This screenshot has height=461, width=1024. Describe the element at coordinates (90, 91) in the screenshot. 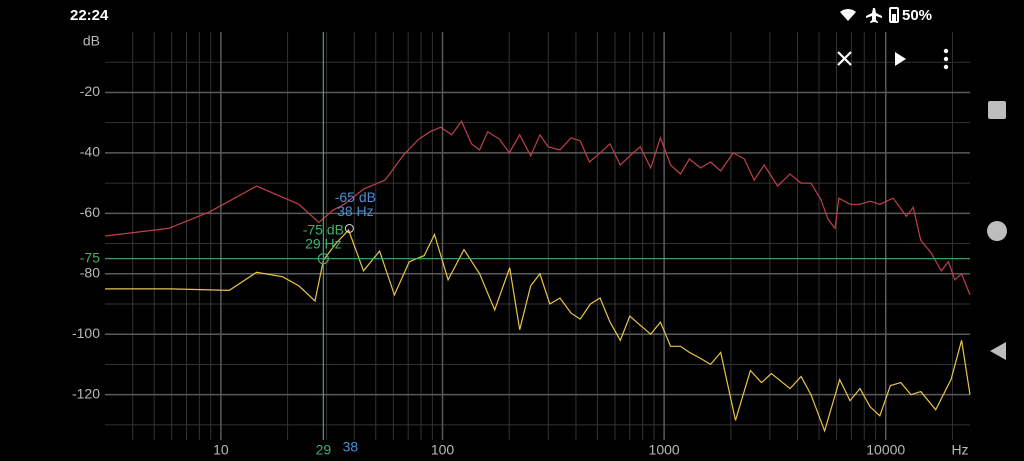

I see `y-tick-label: -20` at that location.